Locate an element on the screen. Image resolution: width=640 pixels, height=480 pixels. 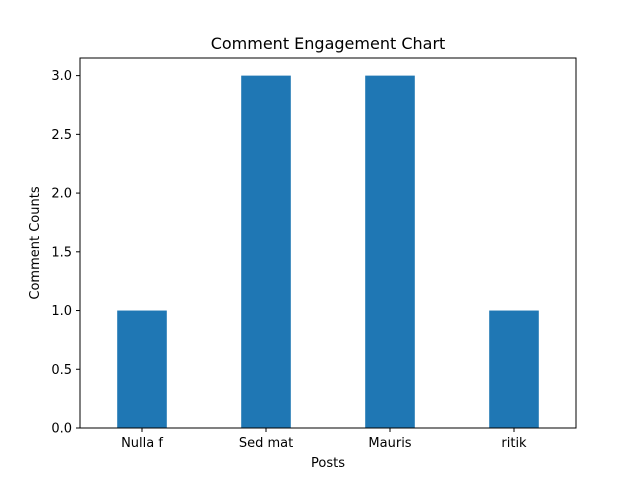
y-axis-label: Comment Counts is located at coordinates (35, 242).